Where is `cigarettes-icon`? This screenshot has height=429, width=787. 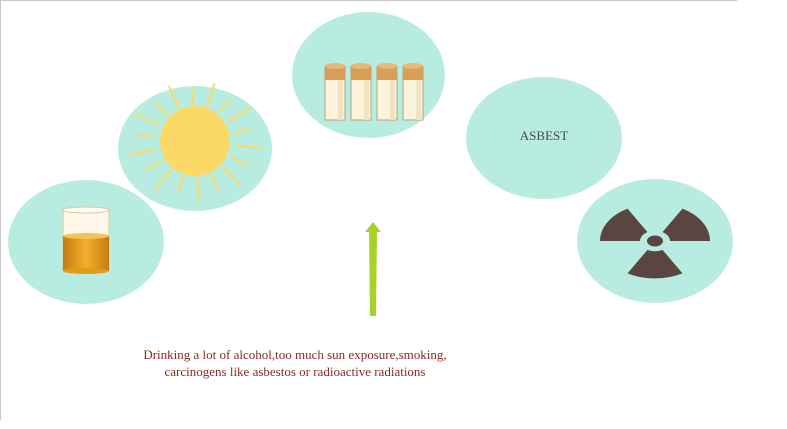 cigarettes-icon is located at coordinates (374, 92).